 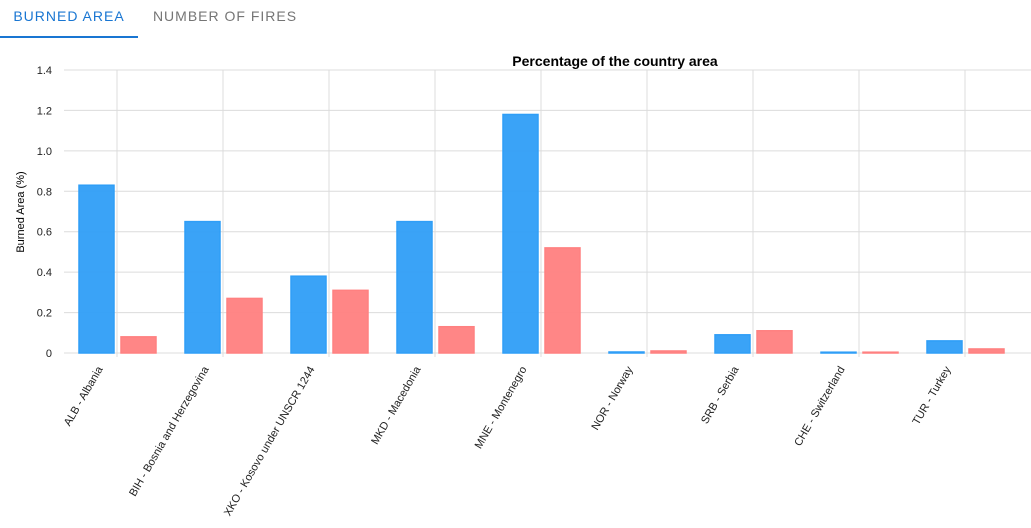 I want to click on x-tick-label: BIH - Bosnia and Herzegovina, so click(x=169, y=431).